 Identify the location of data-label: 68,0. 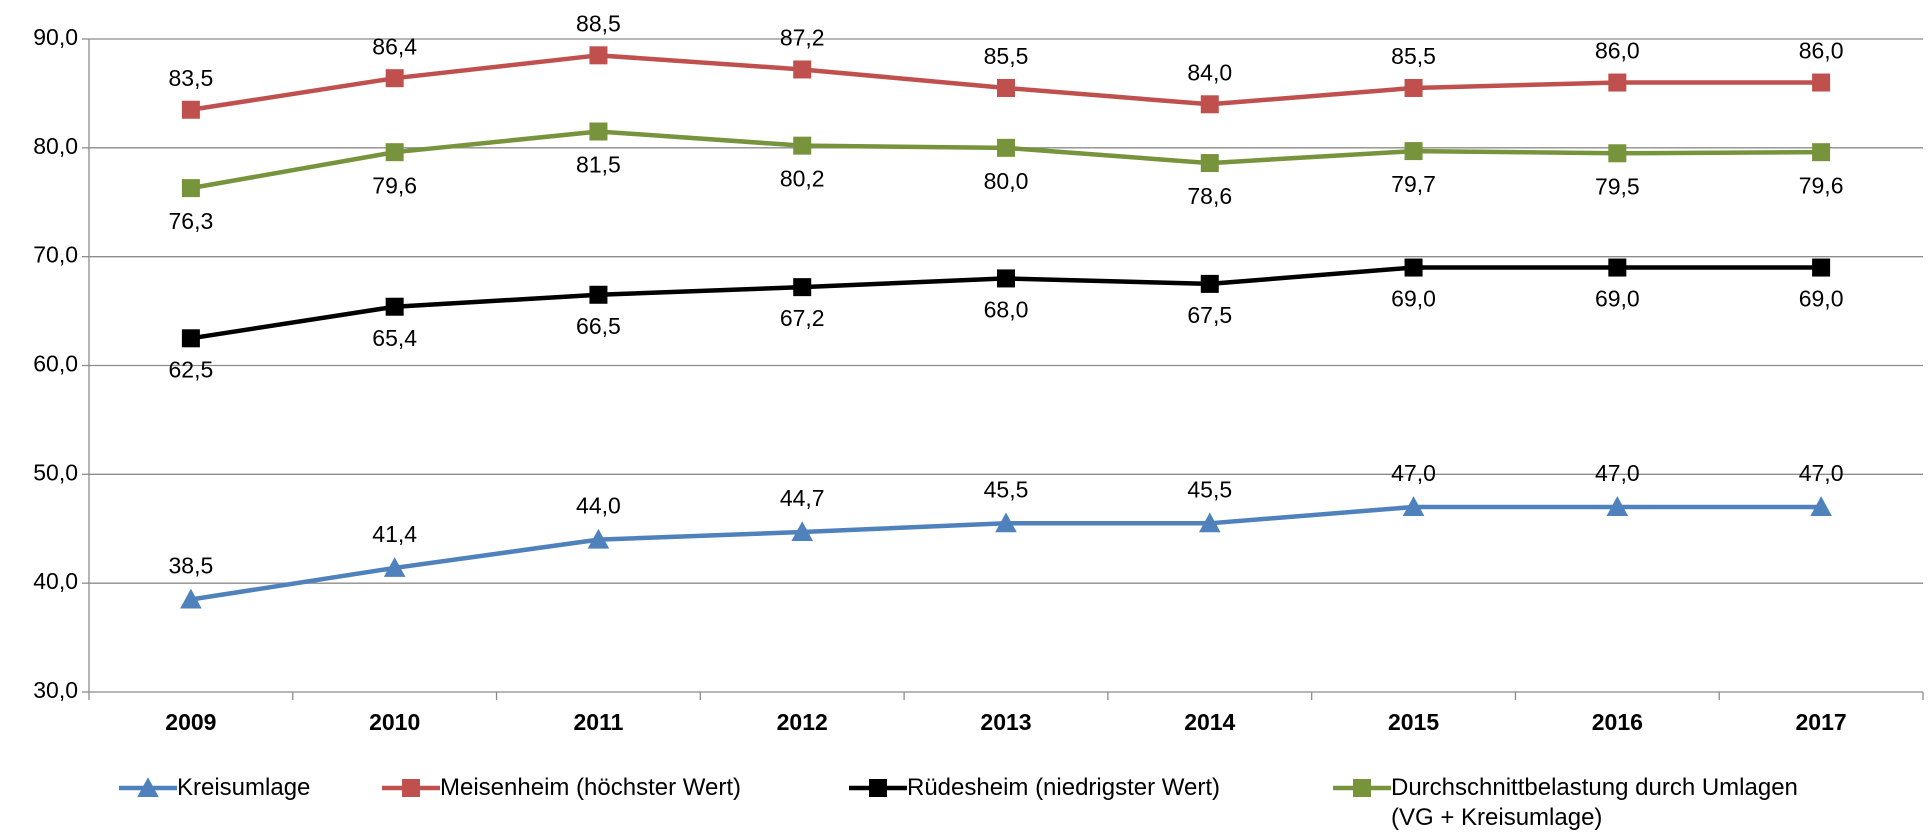
(1006, 310).